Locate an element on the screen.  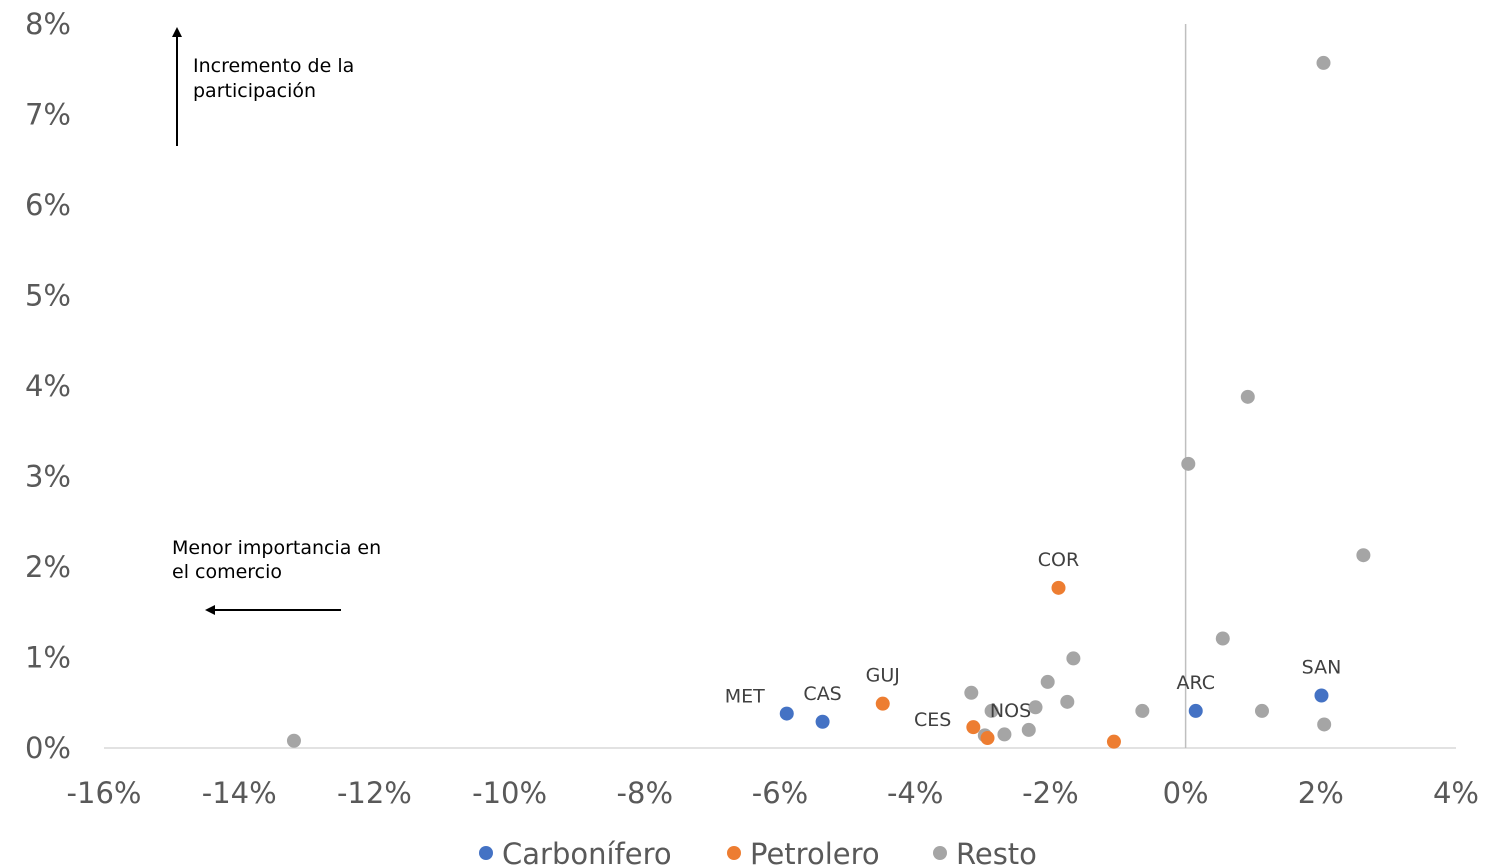
annotation-increase-share: Incremento de la participación is located at coordinates (263, 86).